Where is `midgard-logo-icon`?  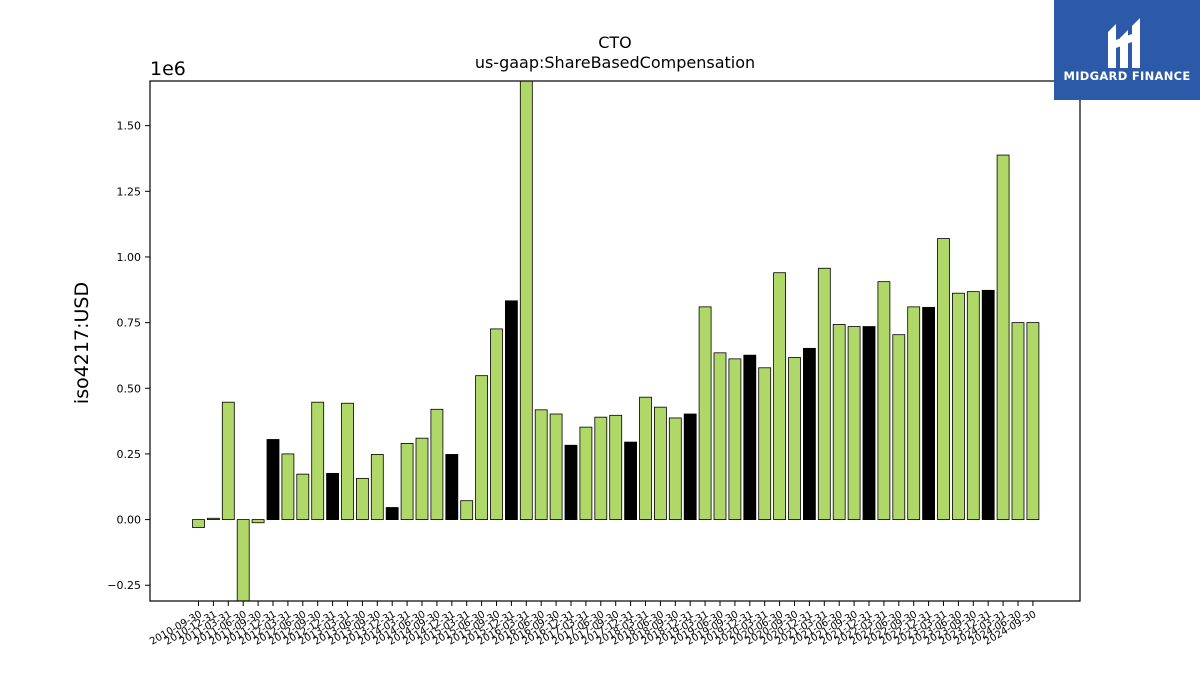 midgard-logo-icon is located at coordinates (1124, 43).